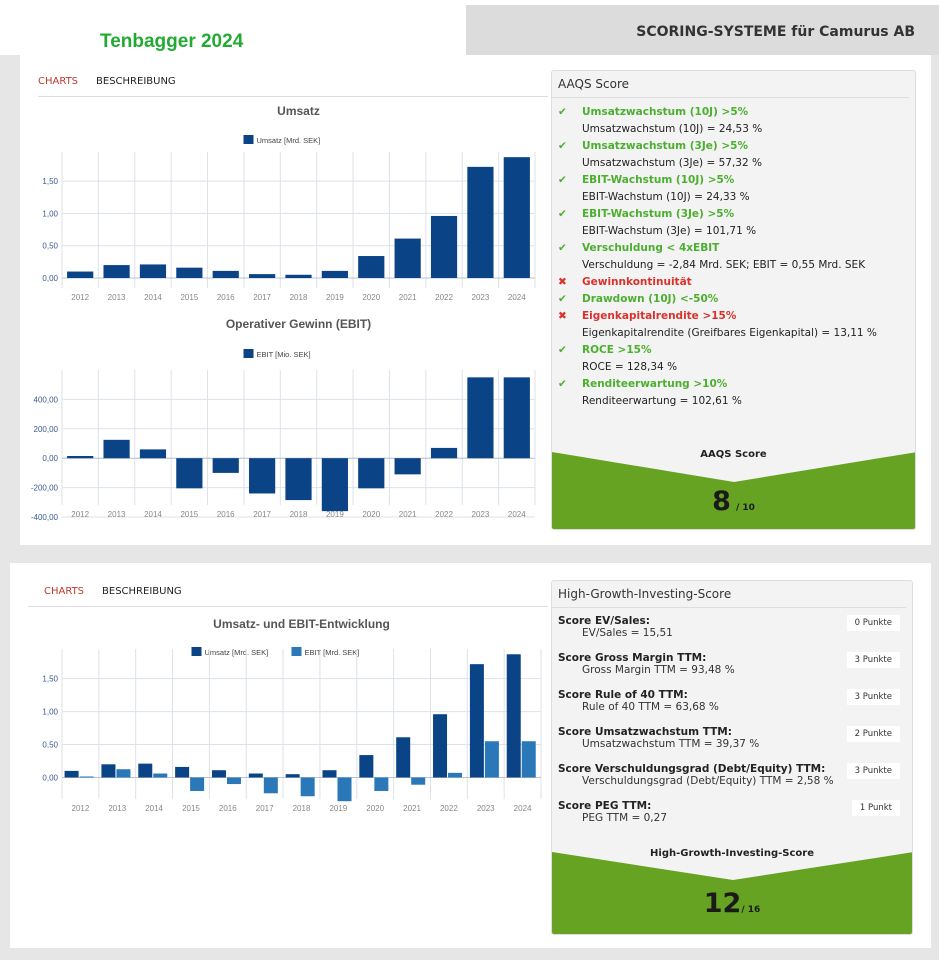  What do you see at coordinates (627, 633) in the screenshot?
I see `score-value: EV/Sales = 15,51` at bounding box center [627, 633].